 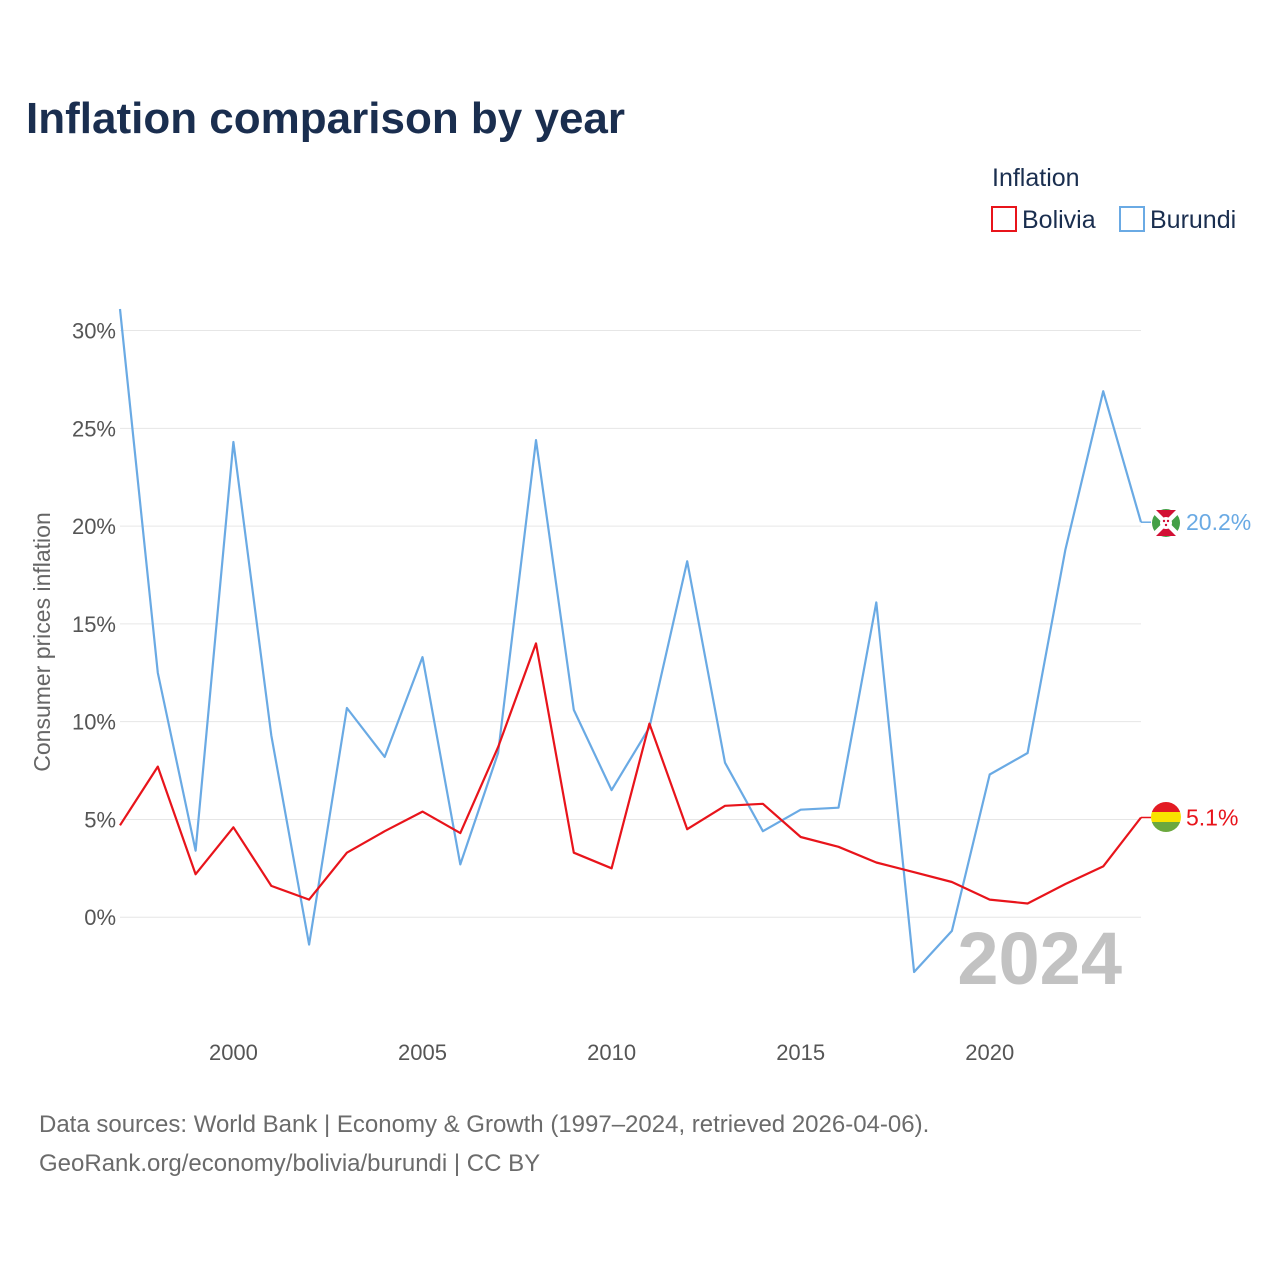 What do you see at coordinates (1218, 522) in the screenshot?
I see `end-label-burundi: 20.2%` at bounding box center [1218, 522].